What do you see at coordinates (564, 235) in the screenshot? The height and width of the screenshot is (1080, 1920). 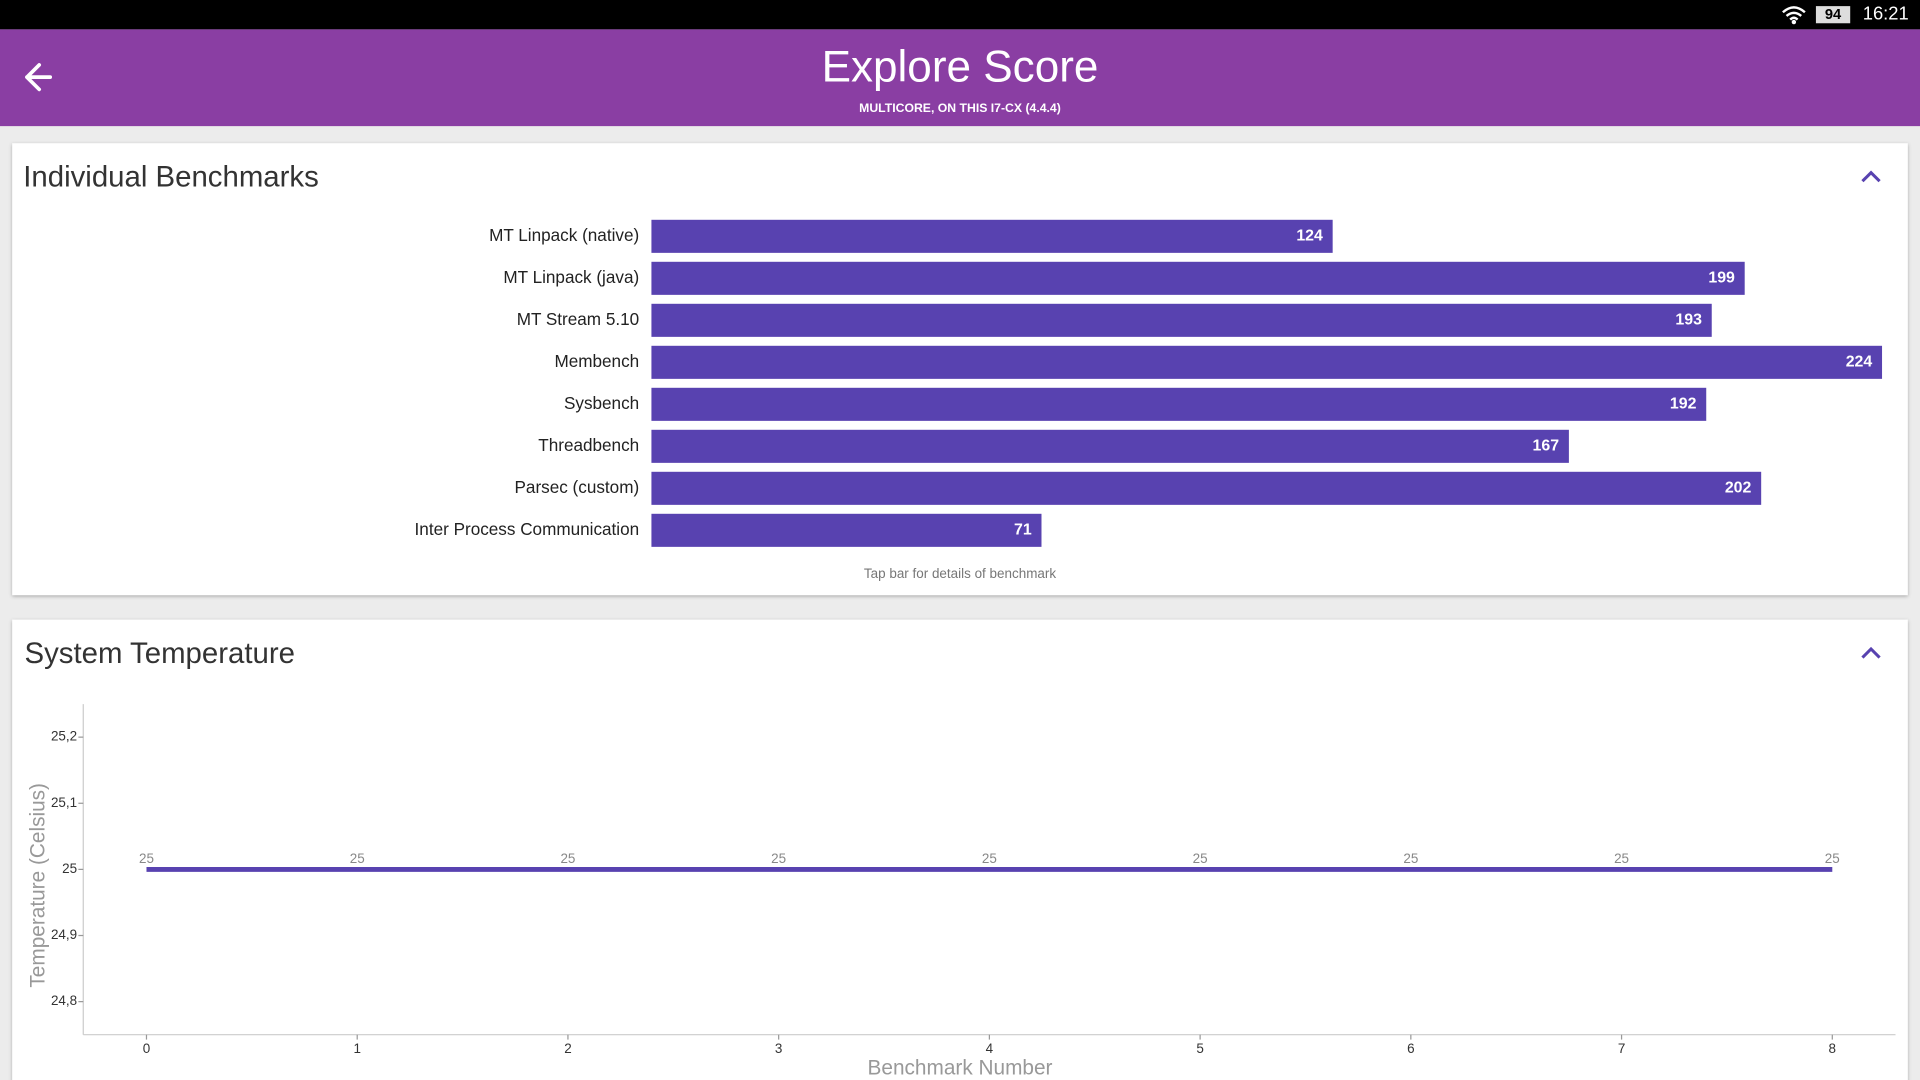 I see `bar-label: MT Linpack (native)` at bounding box center [564, 235].